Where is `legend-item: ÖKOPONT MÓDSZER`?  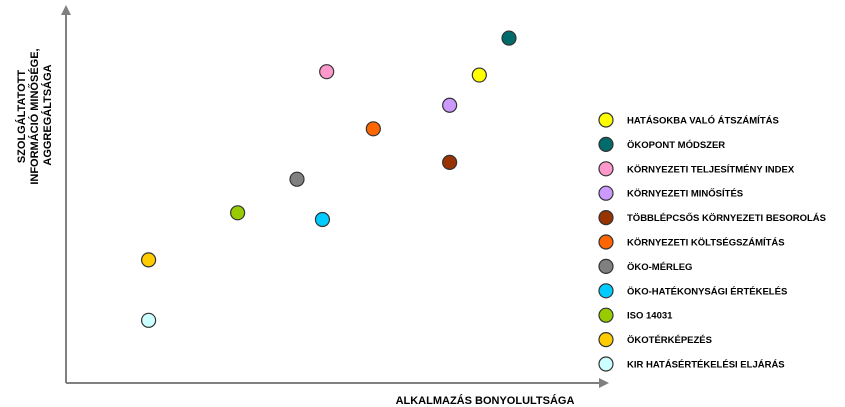 legend-item: ÖKOPONT MÓDSZER is located at coordinates (661, 144).